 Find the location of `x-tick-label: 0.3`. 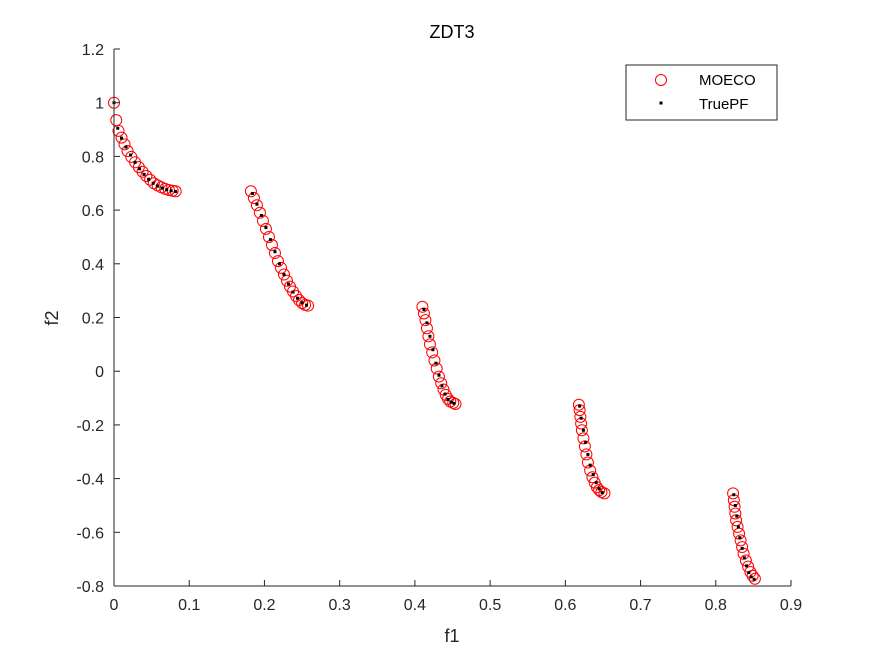

x-tick-label: 0.3 is located at coordinates (340, 605).